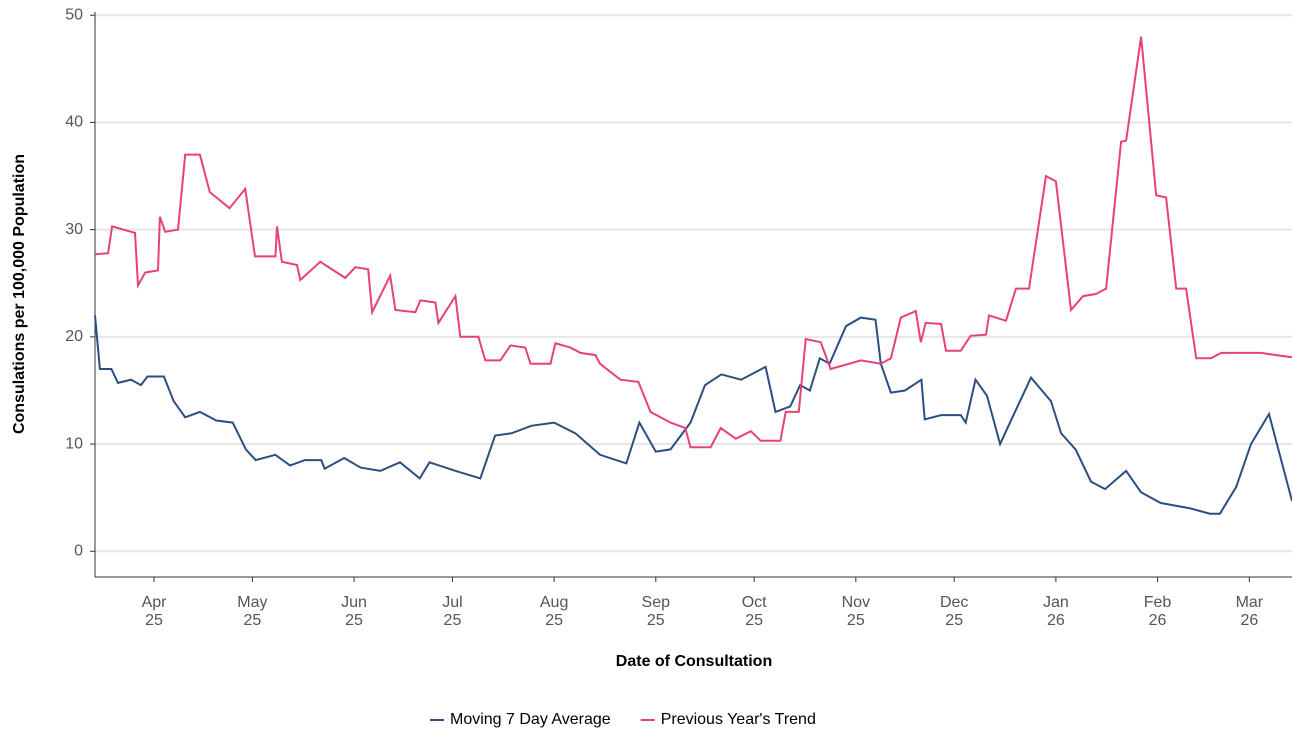 The width and height of the screenshot is (1292, 736). I want to click on legend-label: Previous Year's Trend, so click(738, 719).